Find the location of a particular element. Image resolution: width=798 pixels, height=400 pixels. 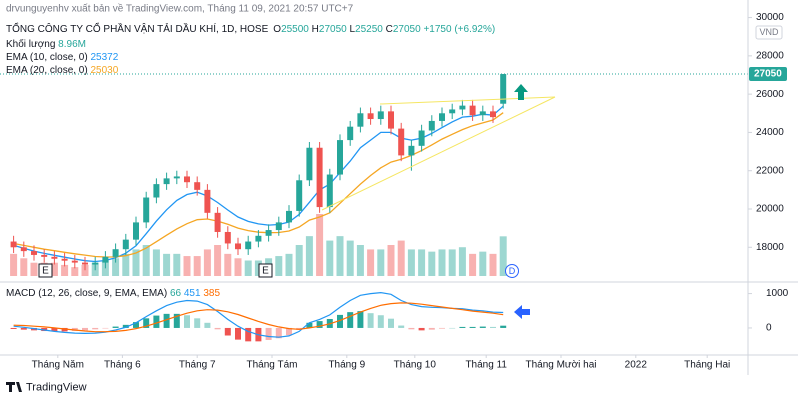

x-tick-label: Tháng Mười hai is located at coordinates (560, 365).